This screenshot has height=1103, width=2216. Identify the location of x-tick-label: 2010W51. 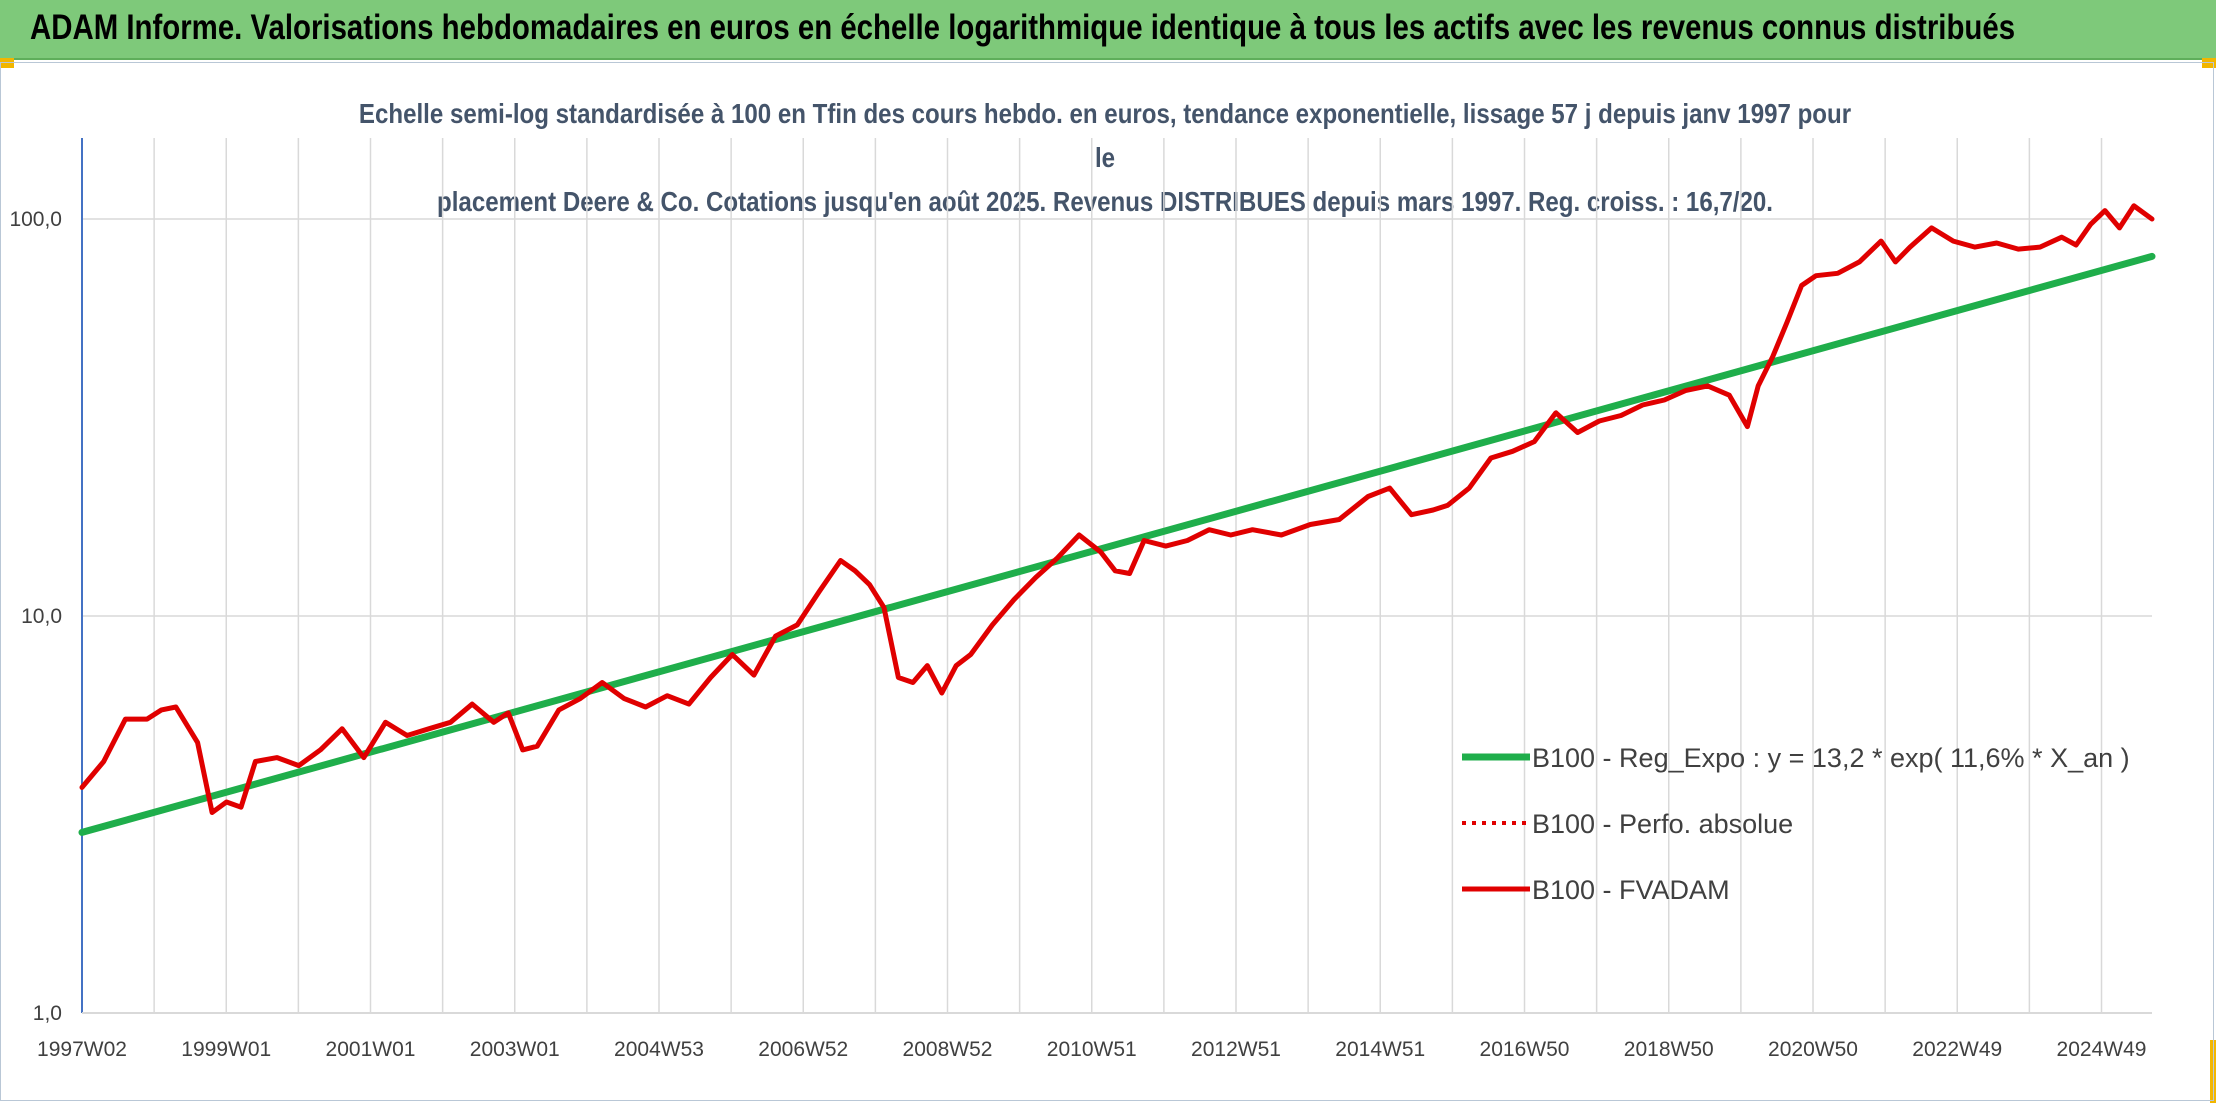
(1092, 1049).